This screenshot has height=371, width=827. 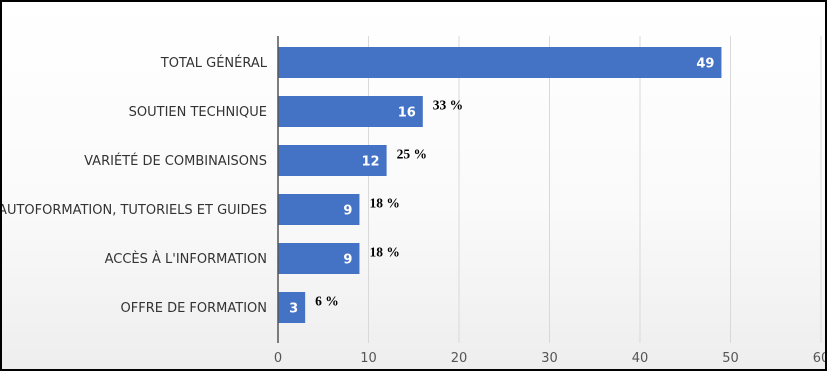 I want to click on category-label: VARIÉTÉ DE COMBINAISONS, so click(x=175, y=161).